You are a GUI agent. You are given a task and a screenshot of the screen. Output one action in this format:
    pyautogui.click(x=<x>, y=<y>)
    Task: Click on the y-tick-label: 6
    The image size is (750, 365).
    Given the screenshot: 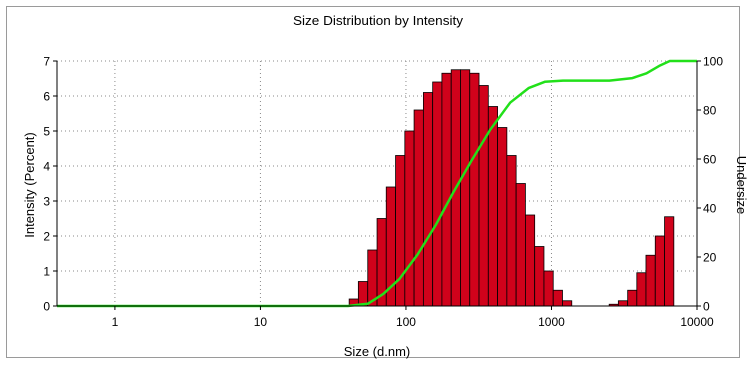 What is the action you would take?
    pyautogui.click(x=46, y=97)
    